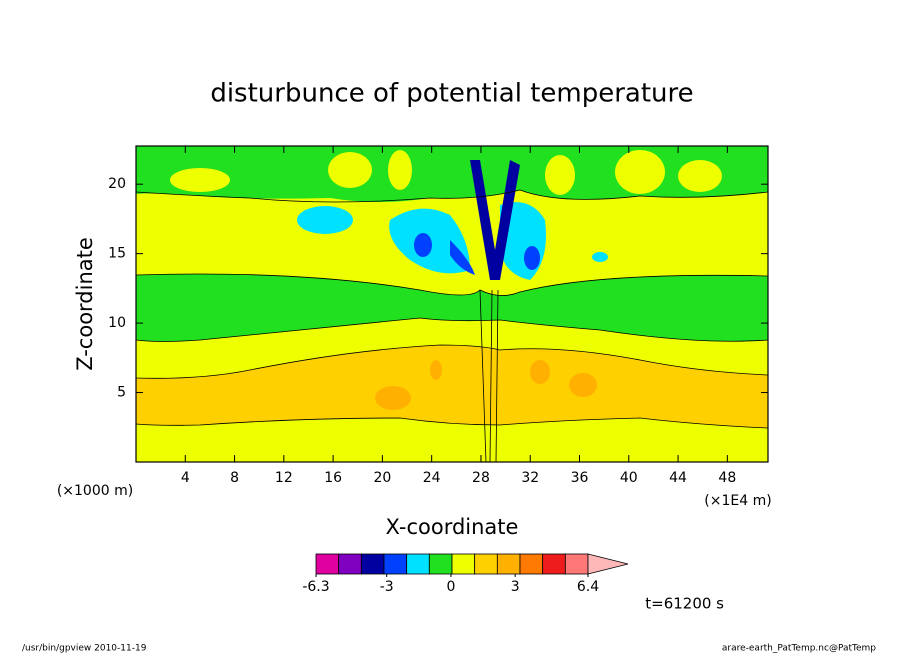 The height and width of the screenshot is (654, 904). What do you see at coordinates (333, 478) in the screenshot?
I see `x-tick-label: 16` at bounding box center [333, 478].